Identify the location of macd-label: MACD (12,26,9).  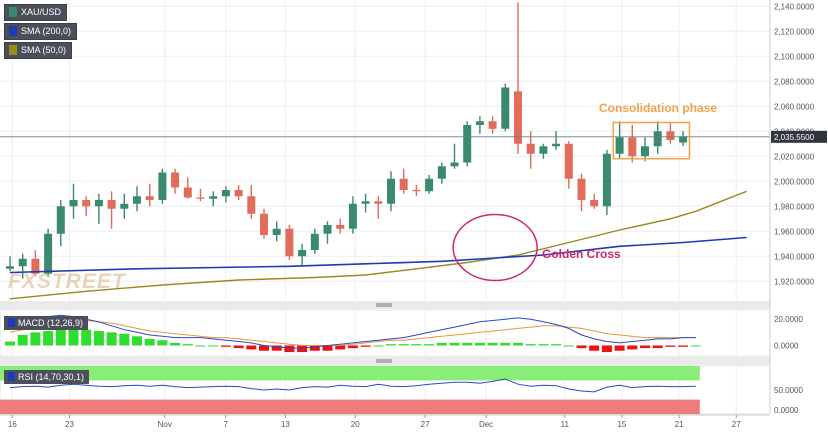
(51, 323).